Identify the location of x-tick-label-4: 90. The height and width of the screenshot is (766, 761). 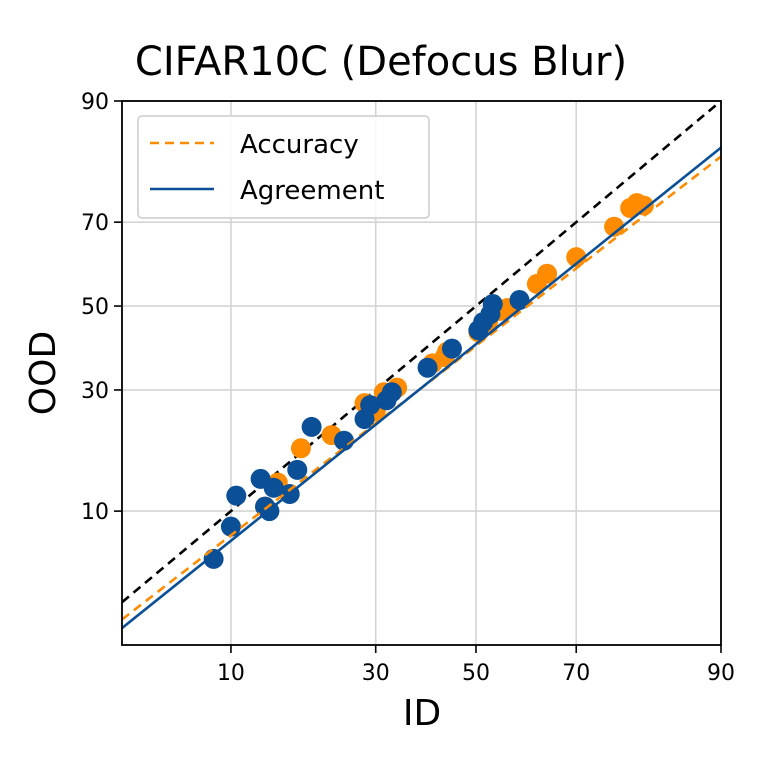
(721, 673).